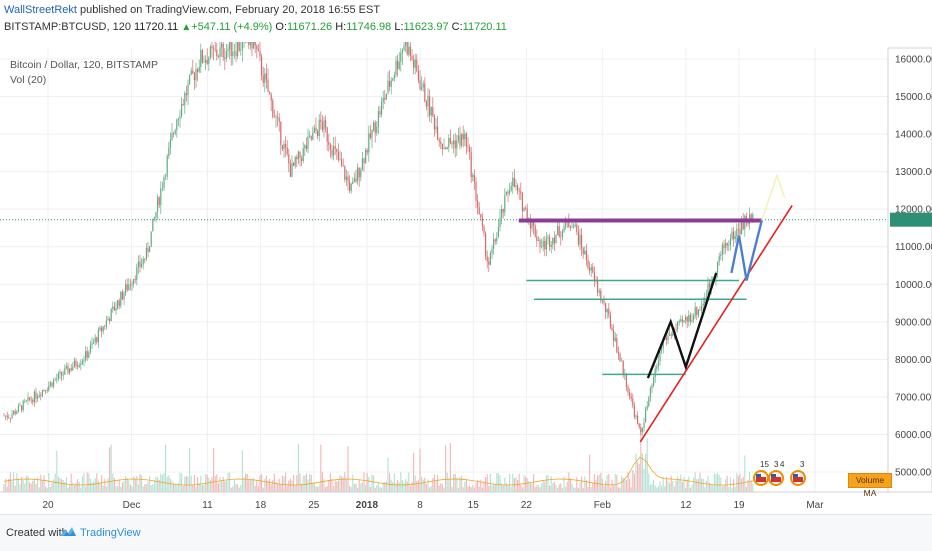 This screenshot has width=932, height=551. What do you see at coordinates (399, 27) in the screenshot?
I see `low-label: L:` at bounding box center [399, 27].